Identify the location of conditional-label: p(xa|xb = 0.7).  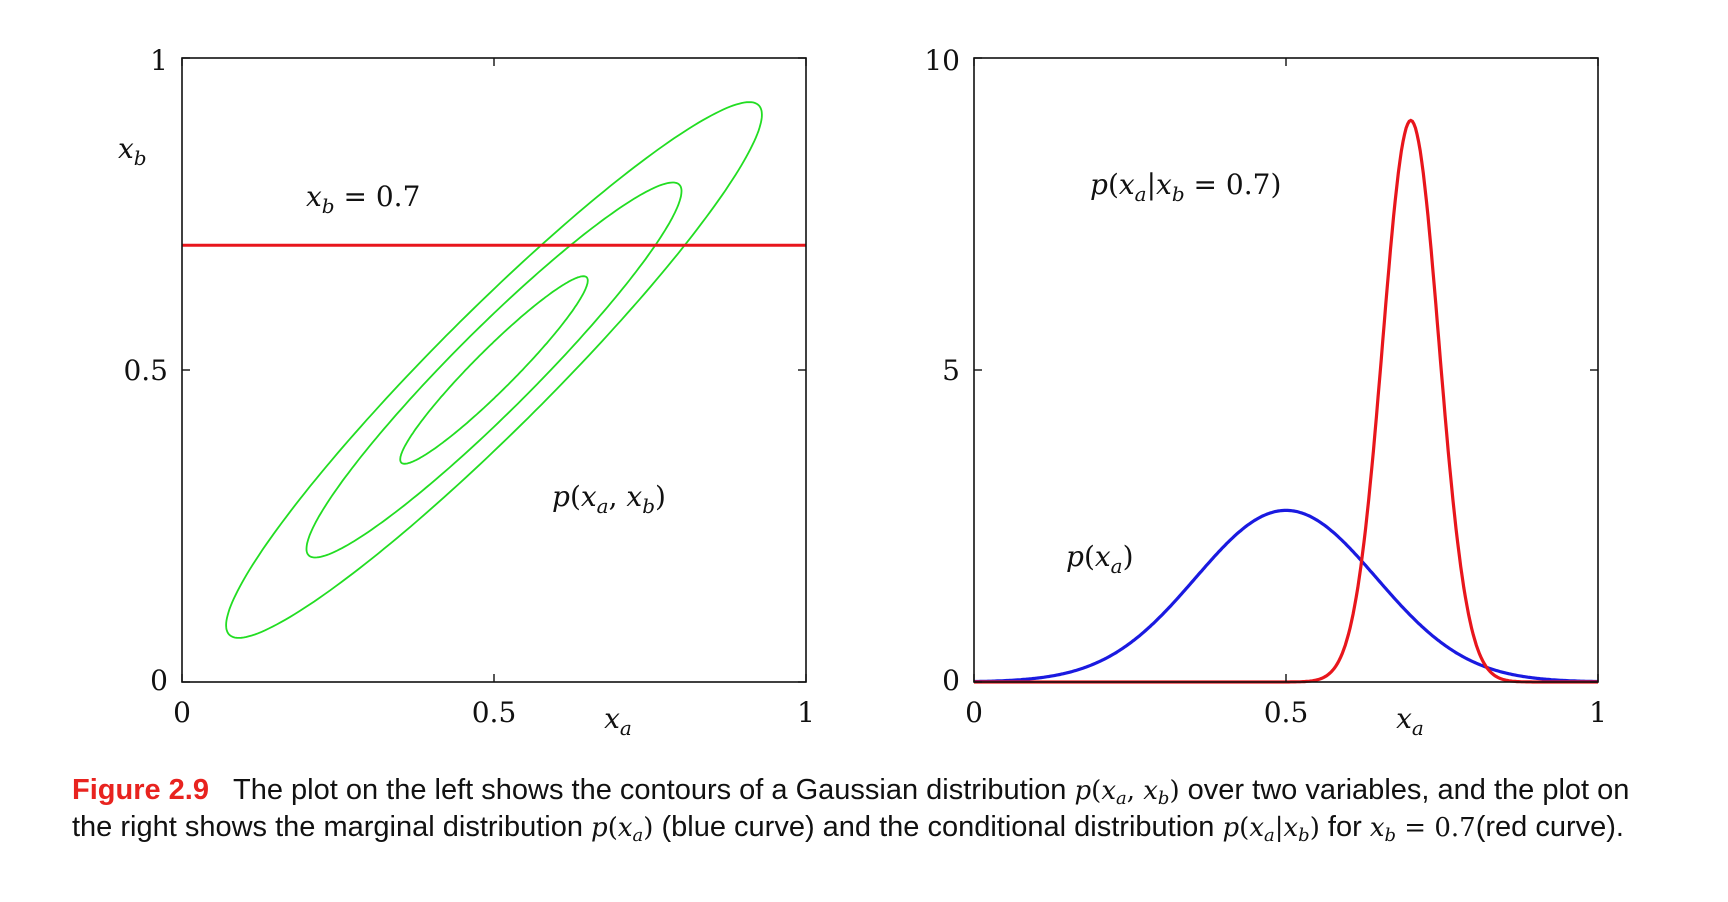
(1185, 187).